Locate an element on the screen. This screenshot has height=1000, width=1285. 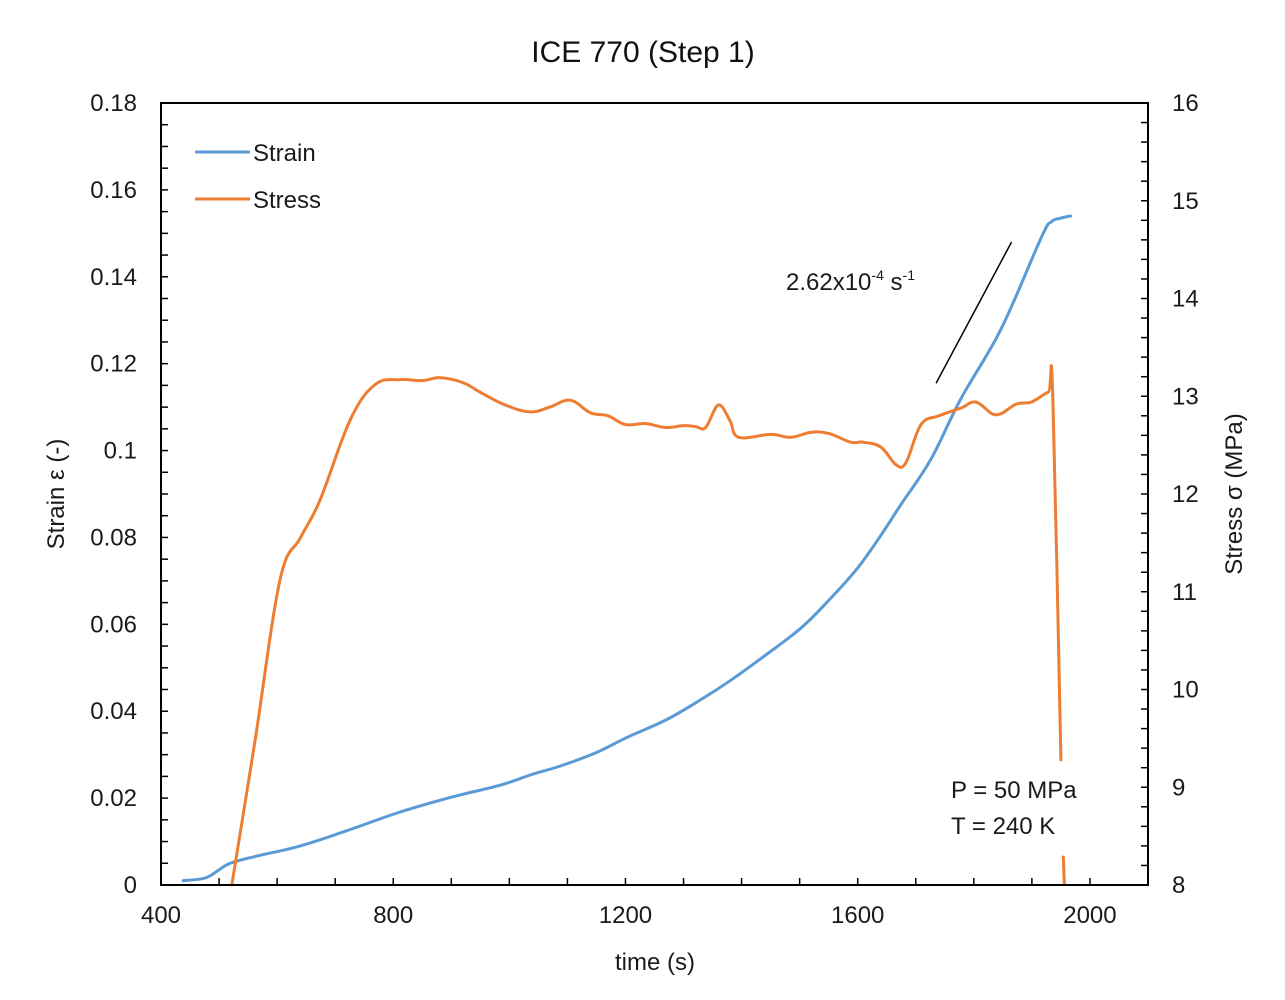
chart-title: ICE 770 (Step 1) is located at coordinates (642, 52).